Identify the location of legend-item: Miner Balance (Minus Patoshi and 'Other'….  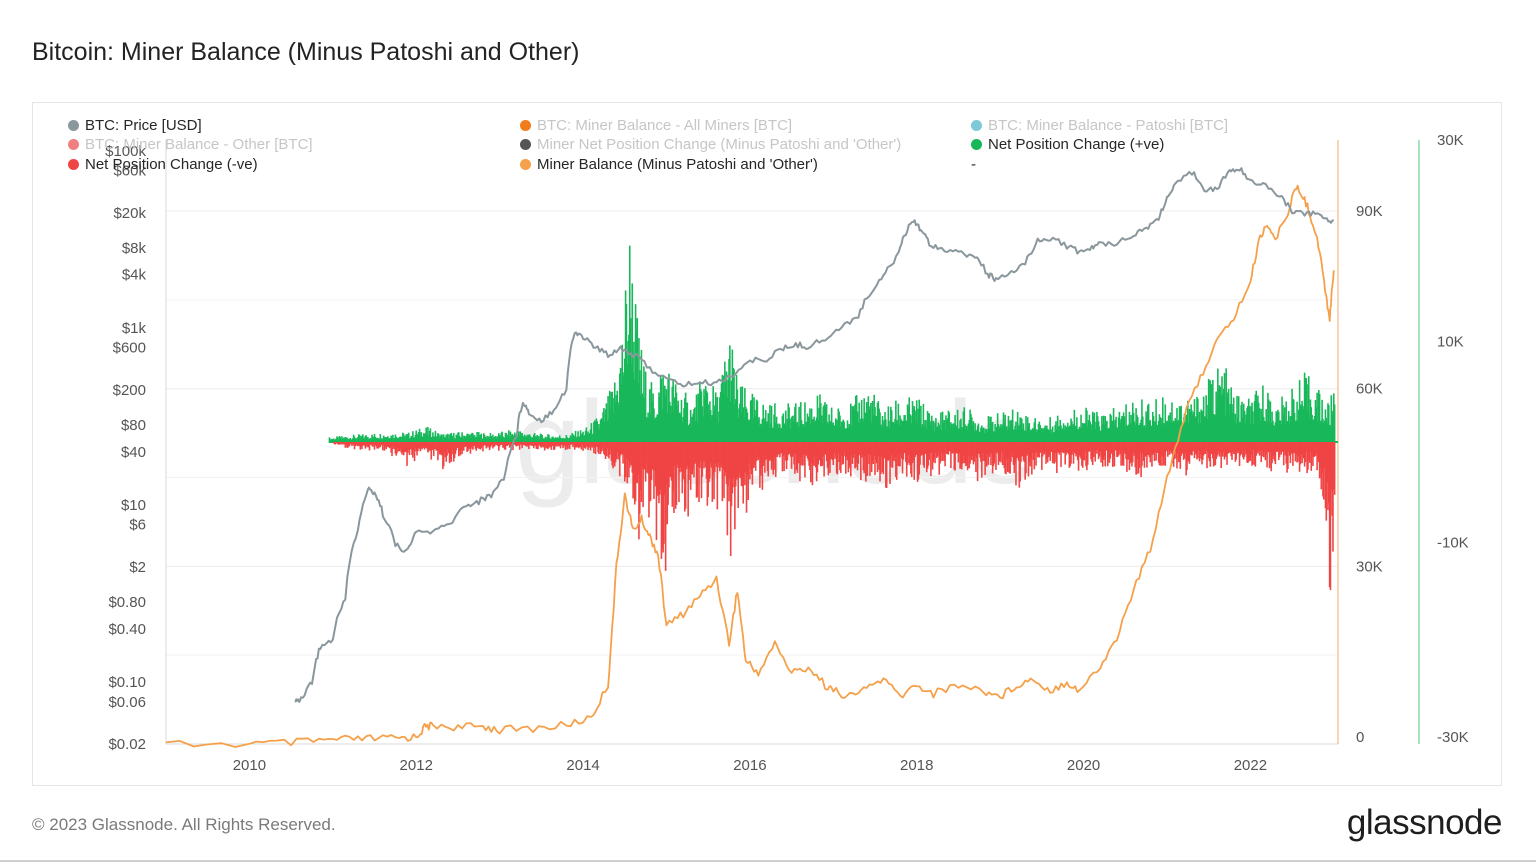
(669, 165).